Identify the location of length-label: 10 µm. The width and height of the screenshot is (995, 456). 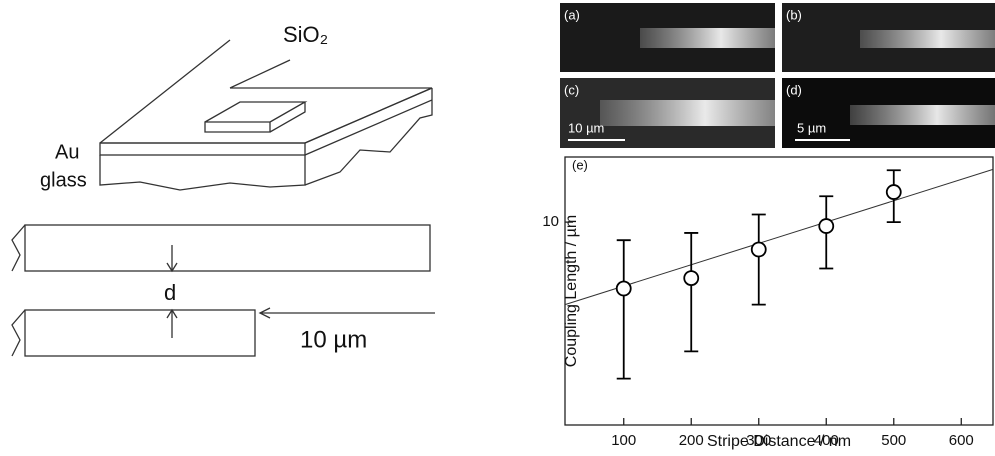
(333, 339).